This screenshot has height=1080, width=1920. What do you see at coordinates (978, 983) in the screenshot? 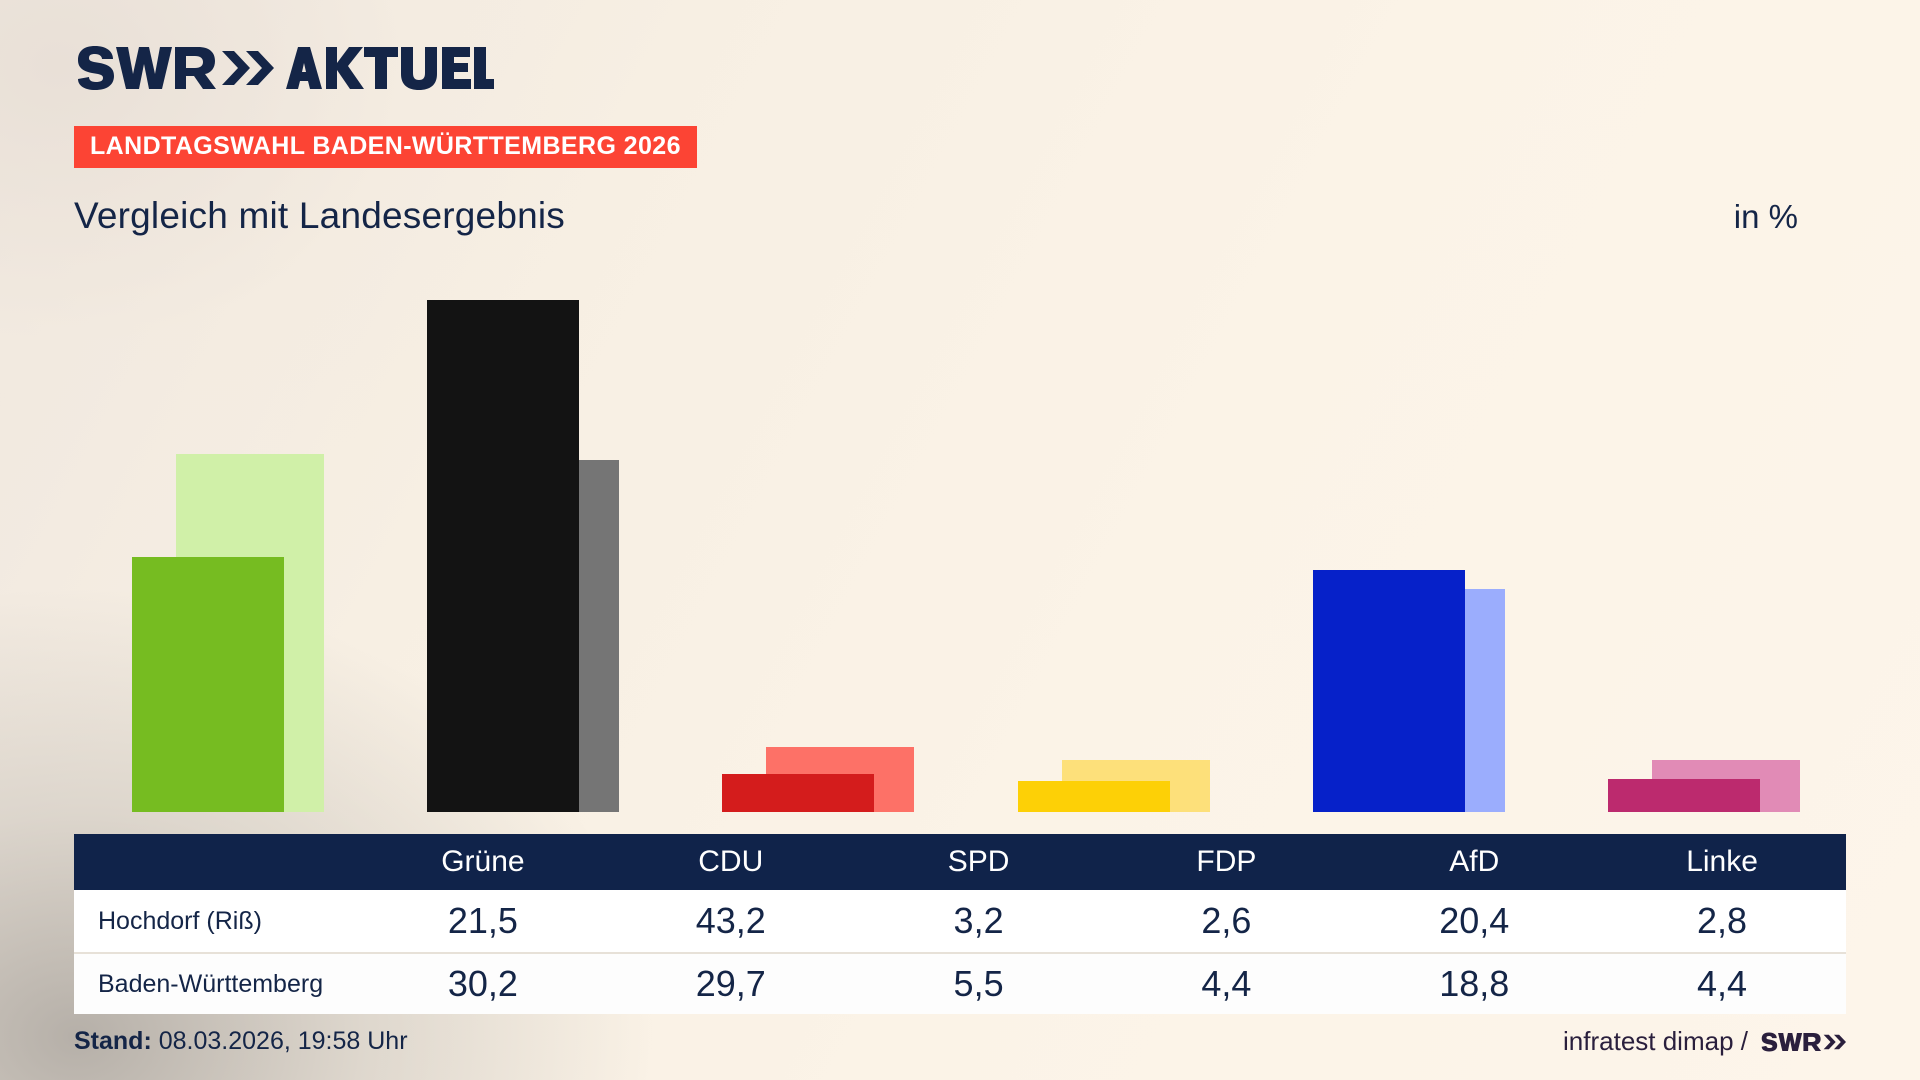
I see `value-state-spd: 5,5` at bounding box center [978, 983].